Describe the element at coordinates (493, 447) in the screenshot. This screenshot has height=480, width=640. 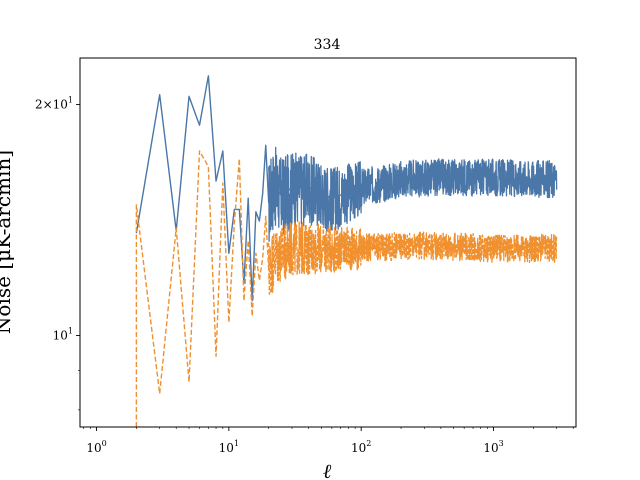
I see `x-tick-label: 10³` at that location.